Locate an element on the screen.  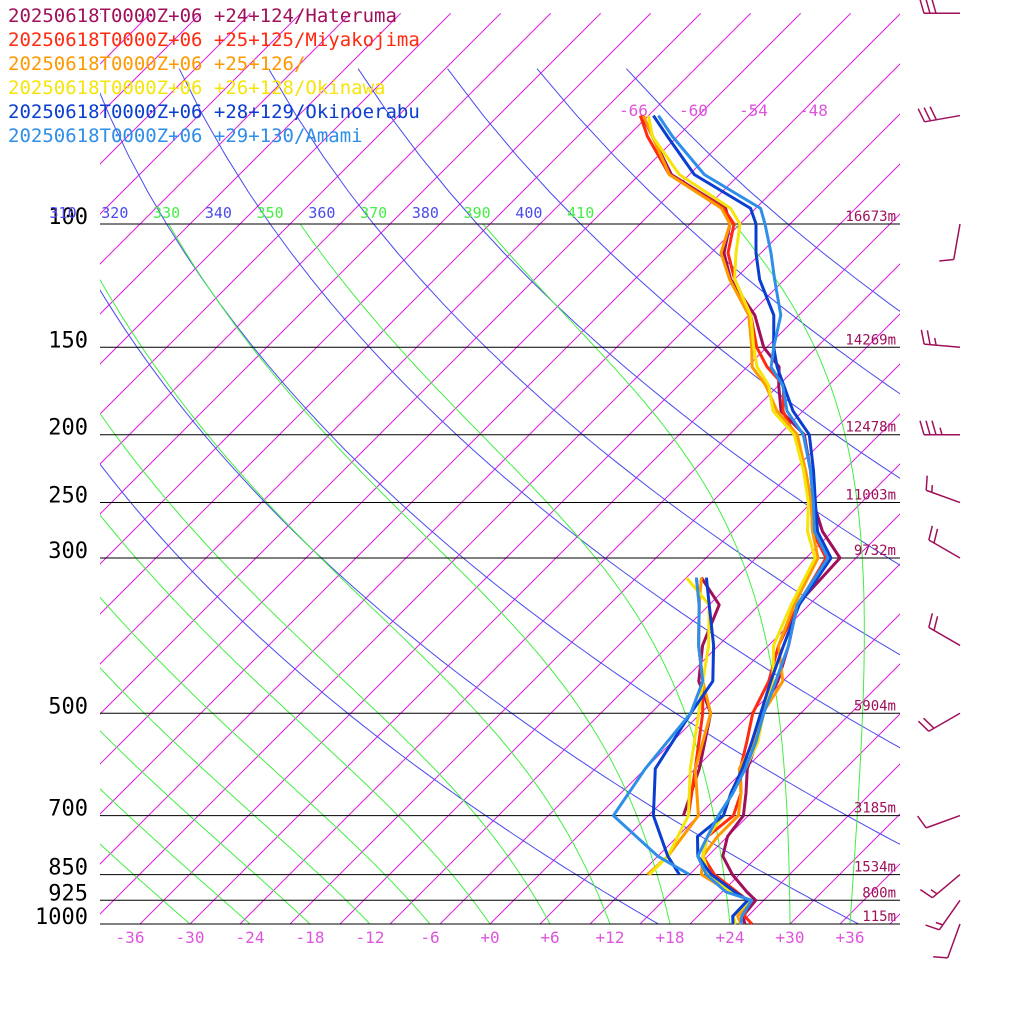
legend-entry: 20250618T0000Z+06 +25+126/ is located at coordinates (157, 64).